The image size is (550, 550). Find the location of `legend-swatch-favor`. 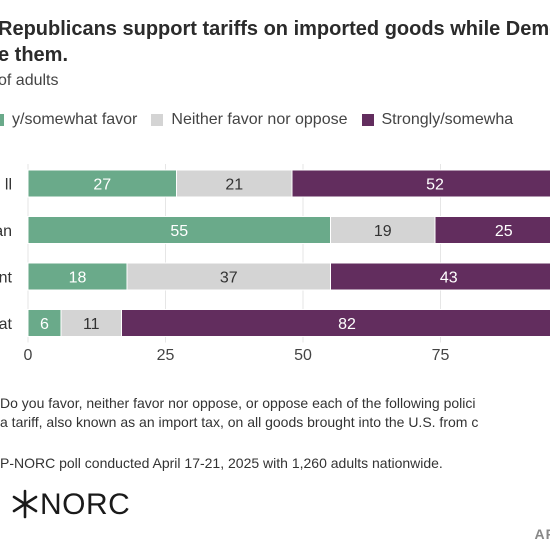

legend-swatch-favor is located at coordinates (2, 120).